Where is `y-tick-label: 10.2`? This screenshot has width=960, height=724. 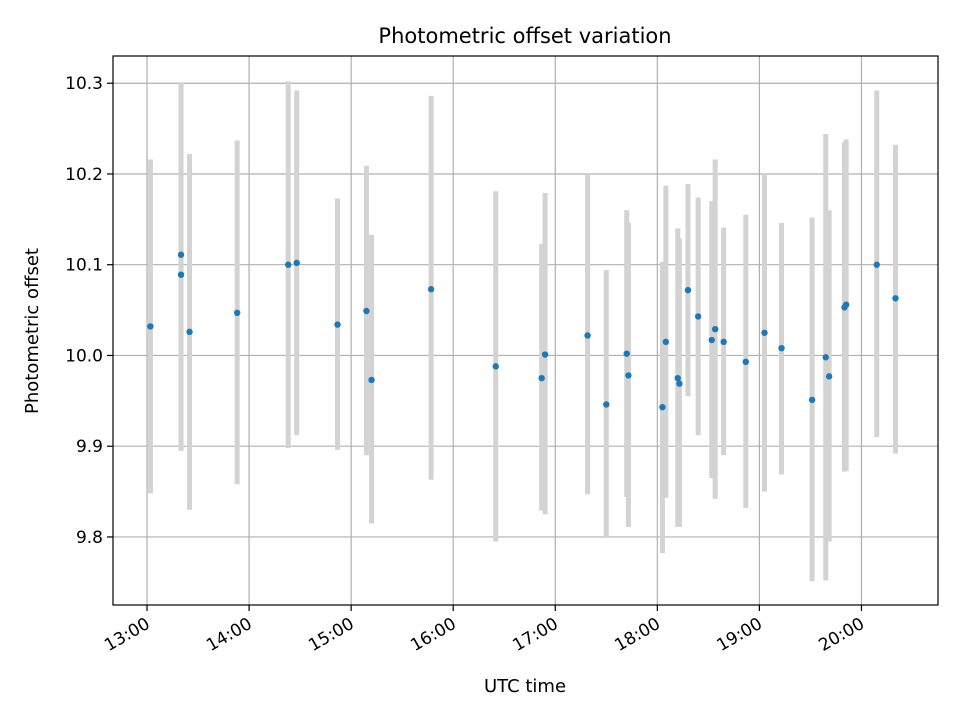
y-tick-label: 10.2 is located at coordinates (84, 175).